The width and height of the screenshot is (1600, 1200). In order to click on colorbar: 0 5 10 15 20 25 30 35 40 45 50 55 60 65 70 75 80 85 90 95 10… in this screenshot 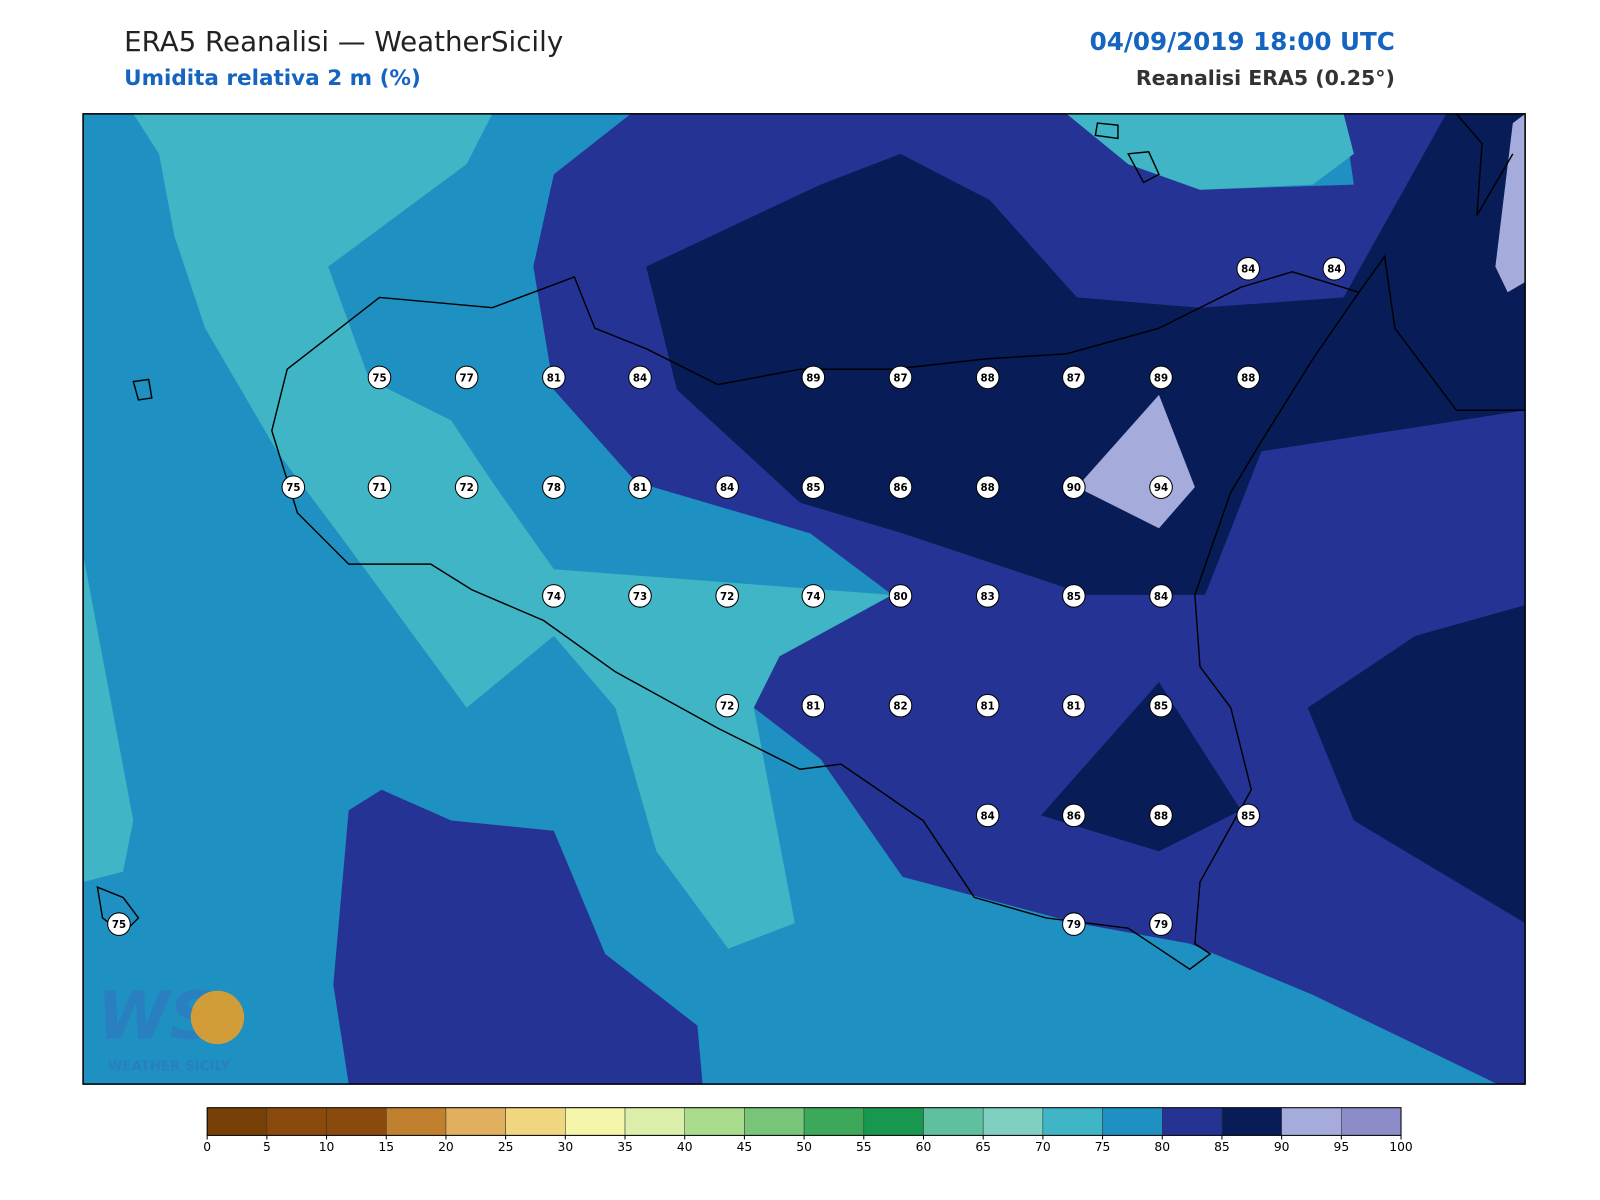, I will do `click(808, 1130)`.